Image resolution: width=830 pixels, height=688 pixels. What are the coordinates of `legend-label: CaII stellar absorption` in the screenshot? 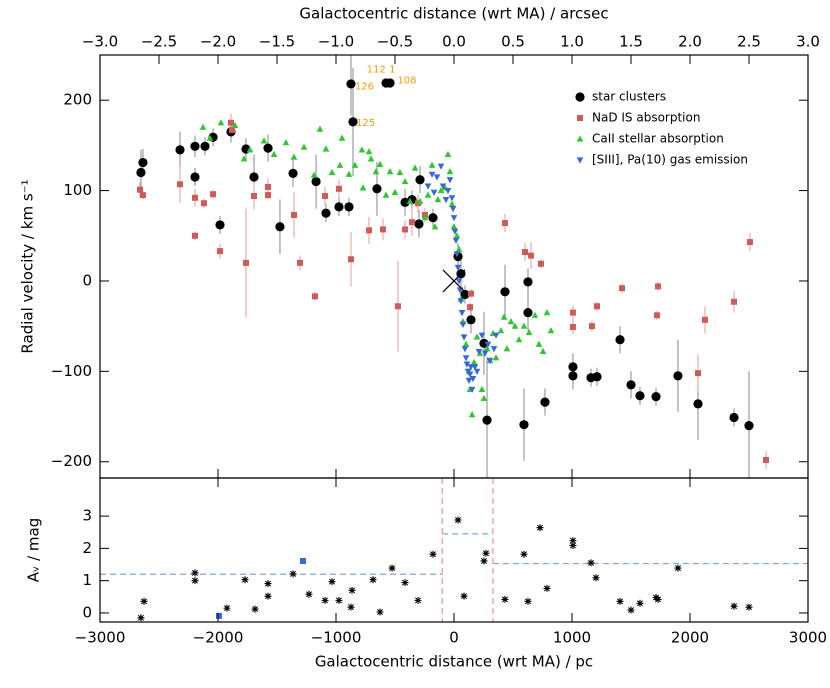 It's located at (658, 139).